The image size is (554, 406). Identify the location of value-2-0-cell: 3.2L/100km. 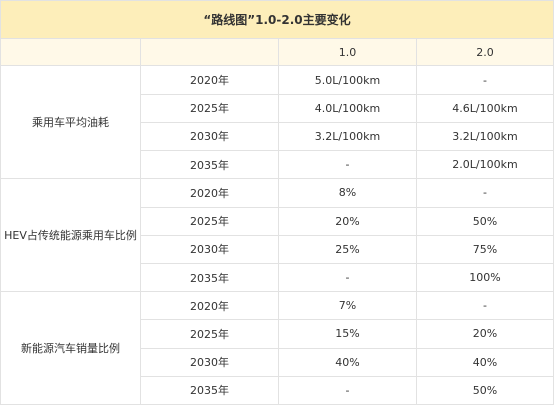
(484, 136).